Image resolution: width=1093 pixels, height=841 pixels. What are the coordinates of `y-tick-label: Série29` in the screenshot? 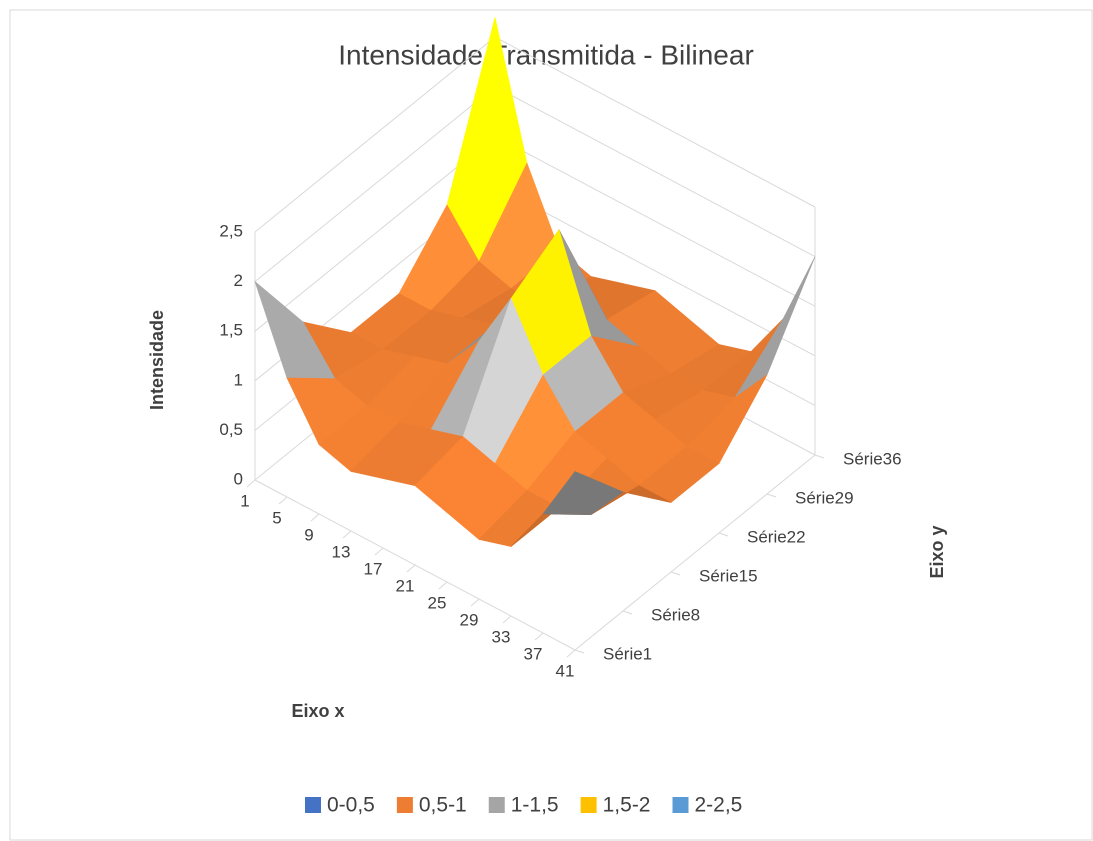 It's located at (824, 497).